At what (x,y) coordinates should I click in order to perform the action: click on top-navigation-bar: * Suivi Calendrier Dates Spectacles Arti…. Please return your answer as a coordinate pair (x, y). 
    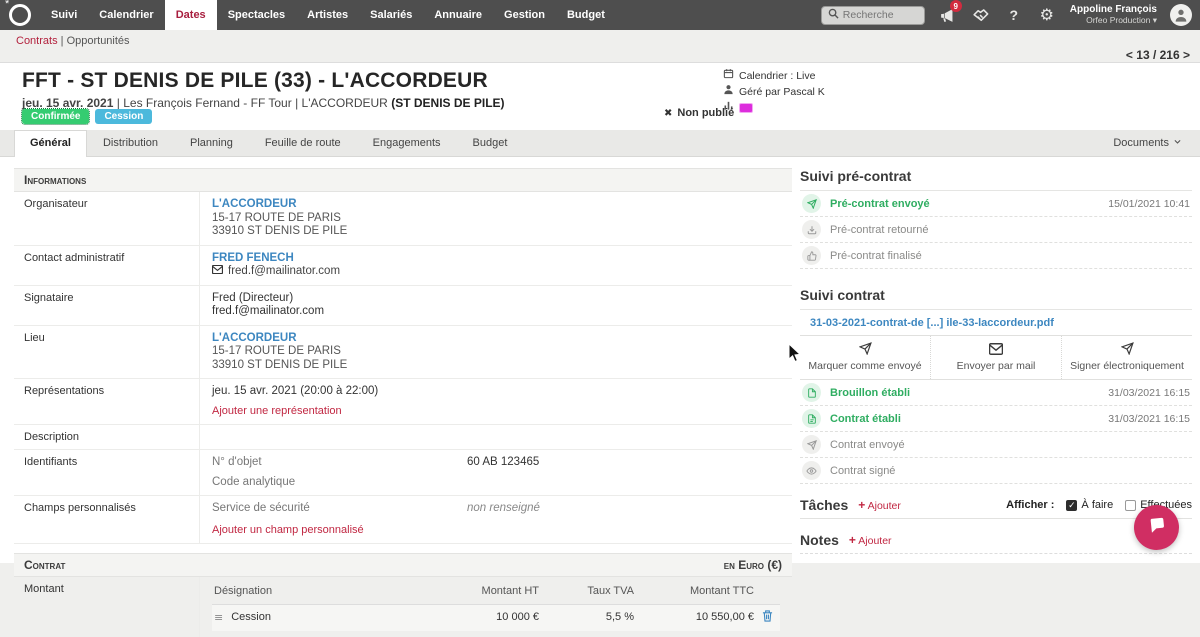
    Looking at the image, I should click on (600, 15).